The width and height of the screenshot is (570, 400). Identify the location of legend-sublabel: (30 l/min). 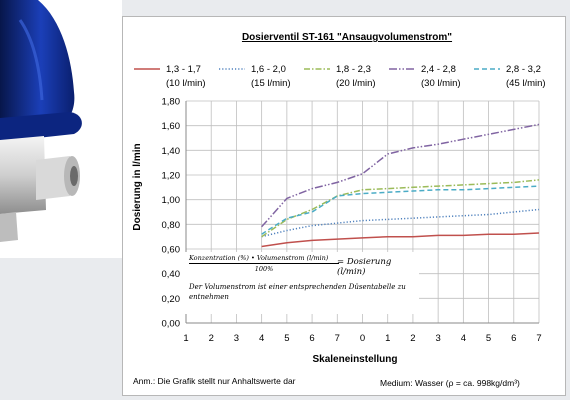
(441, 83).